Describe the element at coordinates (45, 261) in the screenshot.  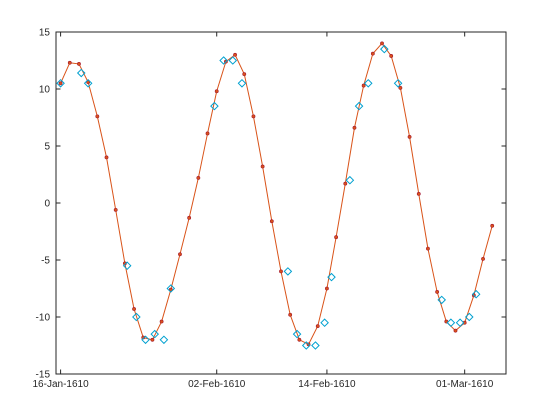
I see `y-tick-label: -5` at that location.